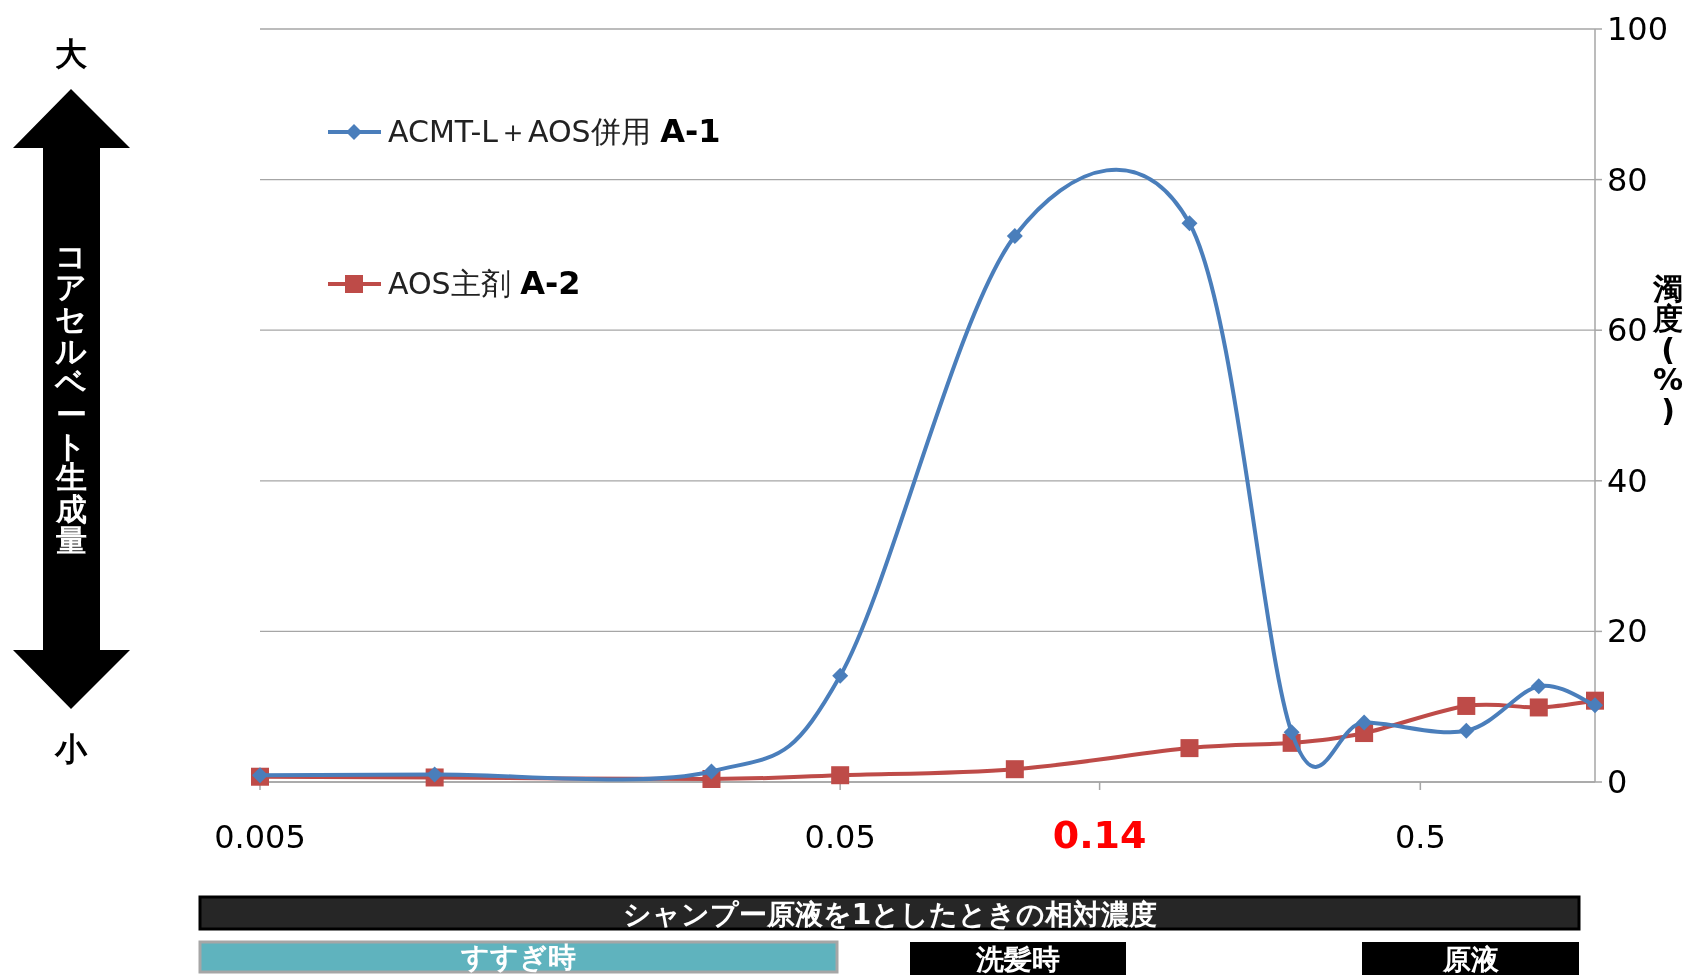 This screenshot has height=975, width=1698. What do you see at coordinates (1668, 349) in the screenshot?
I see `y-axis-title: 濁度(%)` at bounding box center [1668, 349].